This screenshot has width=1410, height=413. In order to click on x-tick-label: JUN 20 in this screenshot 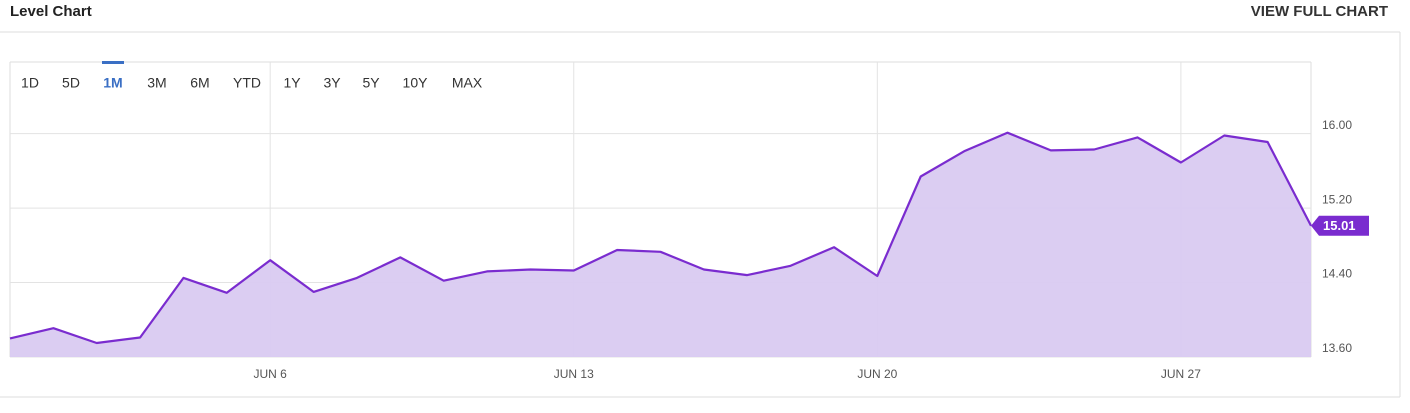, I will do `click(877, 374)`.